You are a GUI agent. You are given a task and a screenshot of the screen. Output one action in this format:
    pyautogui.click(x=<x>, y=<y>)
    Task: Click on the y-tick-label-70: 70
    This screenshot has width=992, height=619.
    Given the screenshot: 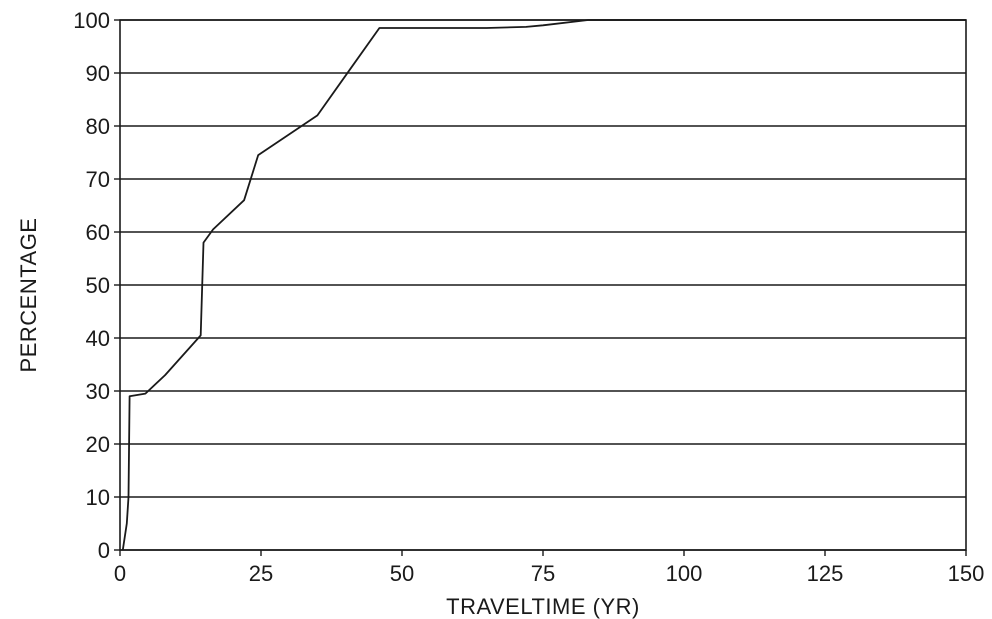 What is the action you would take?
    pyautogui.click(x=98, y=179)
    